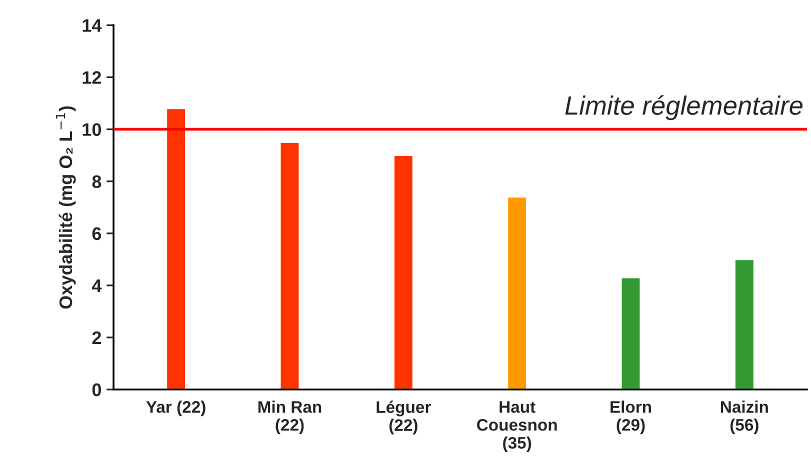 The image size is (811, 475). Describe the element at coordinates (91, 129) in the screenshot. I see `y-tick-label: 10` at that location.